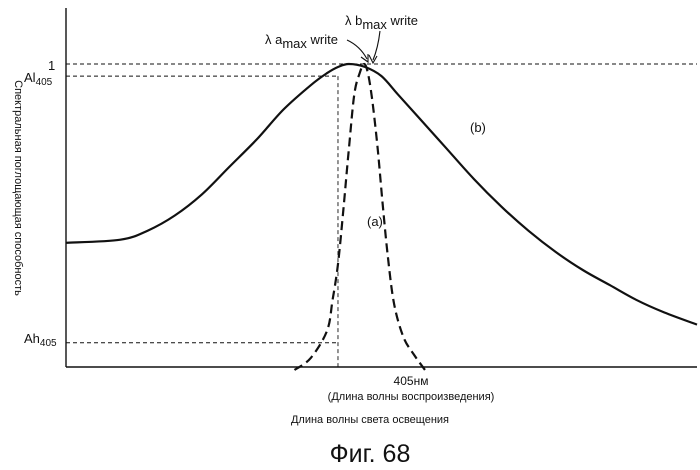 The width and height of the screenshot is (700, 470). I want to click on x-tick-405: 405нм, so click(411, 381).